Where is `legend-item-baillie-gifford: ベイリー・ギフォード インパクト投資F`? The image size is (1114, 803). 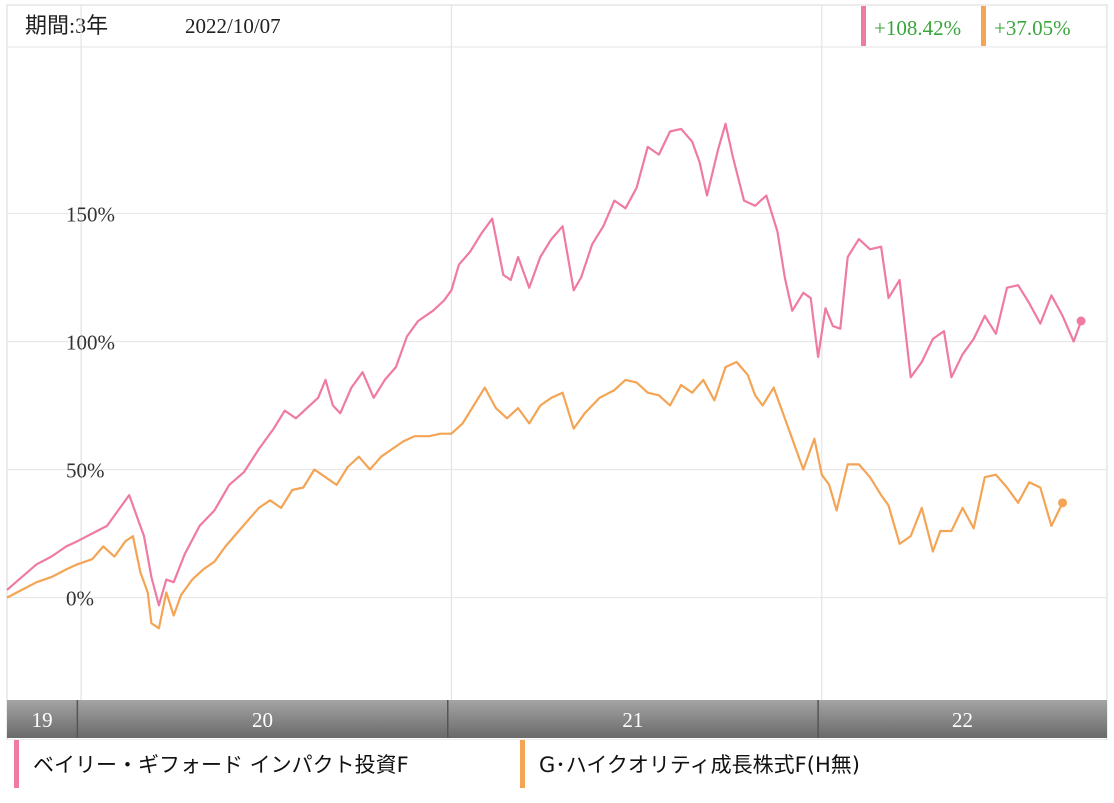 legend-item-baillie-gifford: ベイリー・ギフォード インパクト投資F is located at coordinates (211, 764).